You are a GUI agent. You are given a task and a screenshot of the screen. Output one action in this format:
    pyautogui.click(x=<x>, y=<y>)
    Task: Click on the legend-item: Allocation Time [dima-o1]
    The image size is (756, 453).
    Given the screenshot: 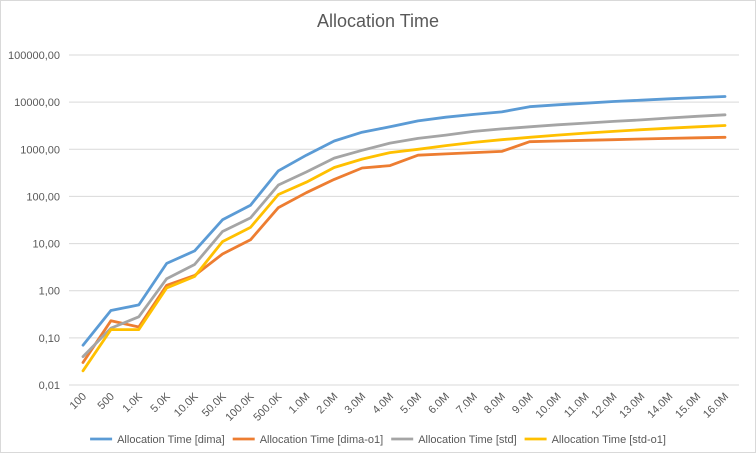 What is the action you would take?
    pyautogui.click(x=308, y=440)
    